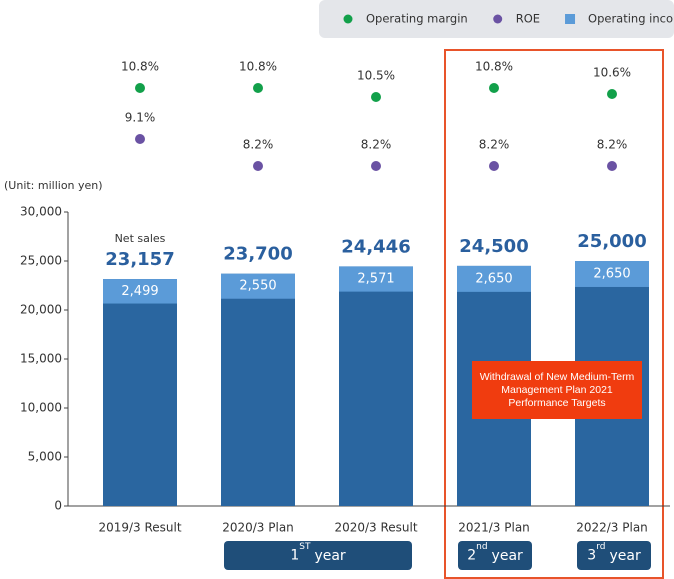 The height and width of the screenshot is (579, 674). What do you see at coordinates (592, 555) in the screenshot?
I see `year-badge-number: 3` at bounding box center [592, 555].